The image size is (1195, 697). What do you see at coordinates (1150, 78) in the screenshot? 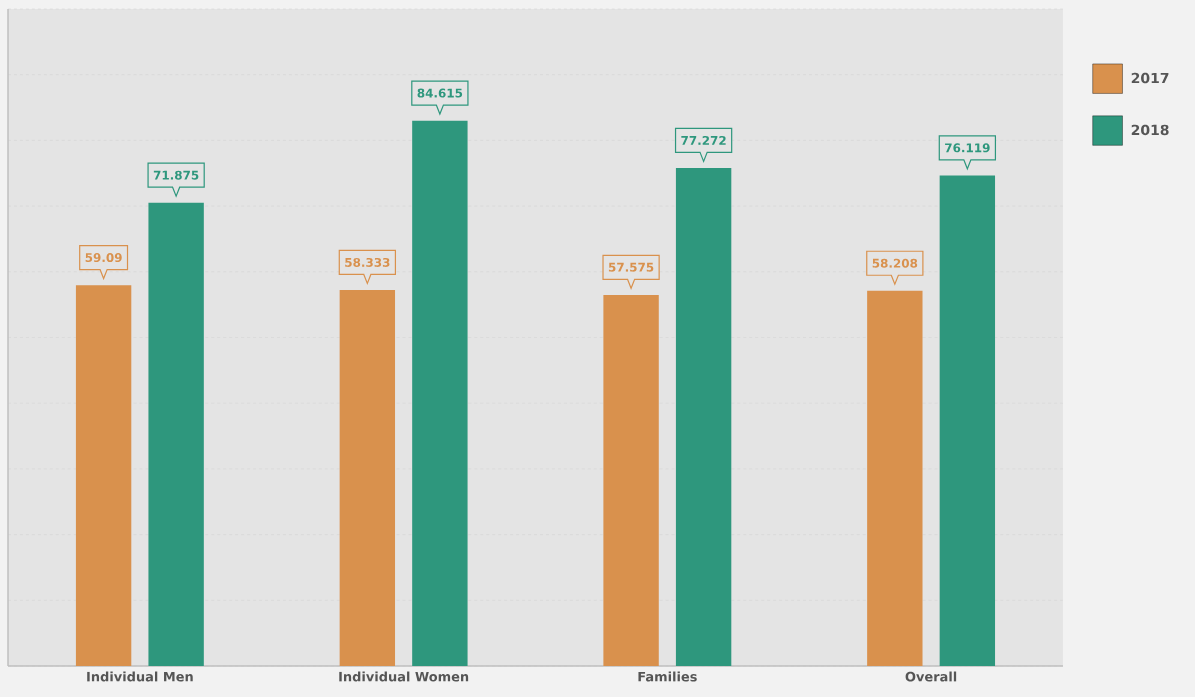
I see `legend-label: 2017` at bounding box center [1150, 78].